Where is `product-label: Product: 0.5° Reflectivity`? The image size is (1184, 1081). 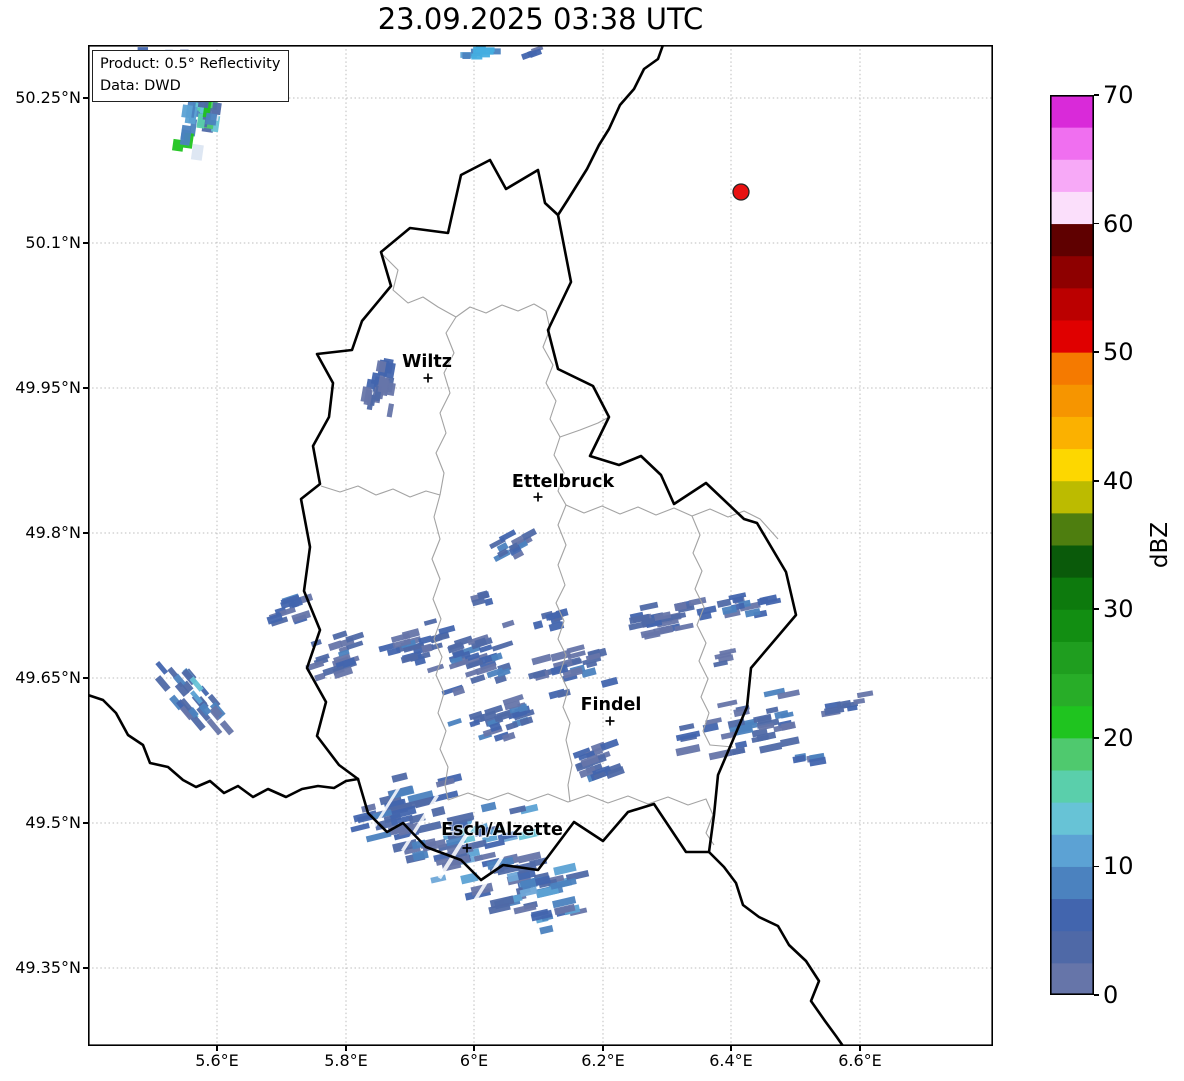
product-label: Product: 0.5° Reflectivity is located at coordinates (190, 64).